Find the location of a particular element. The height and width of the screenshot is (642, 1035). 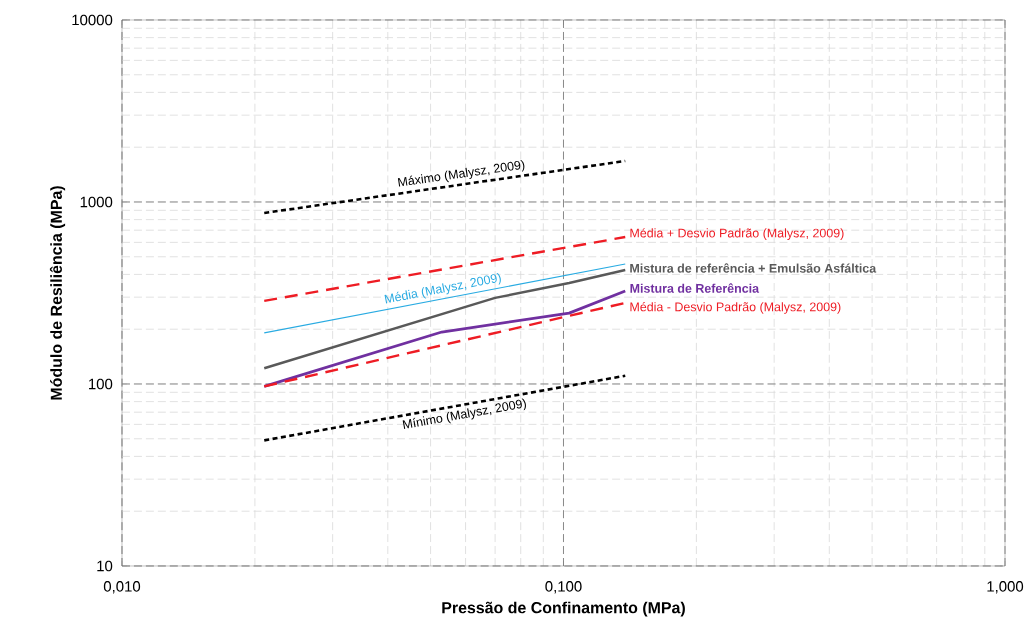

y-axis-title: Módulo de Resiliência (MPa) is located at coordinates (57, 293).